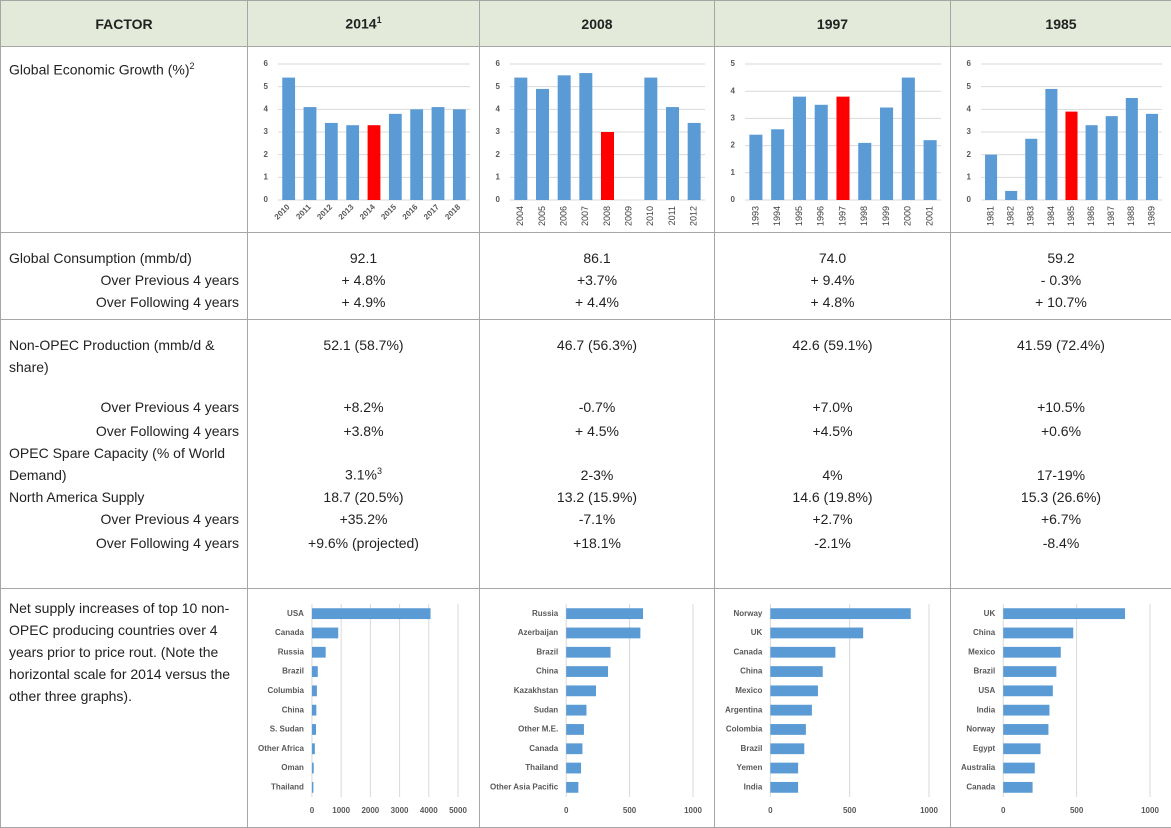  Describe the element at coordinates (324, 211) in the screenshot. I see `x-tick-label: 2012` at that location.